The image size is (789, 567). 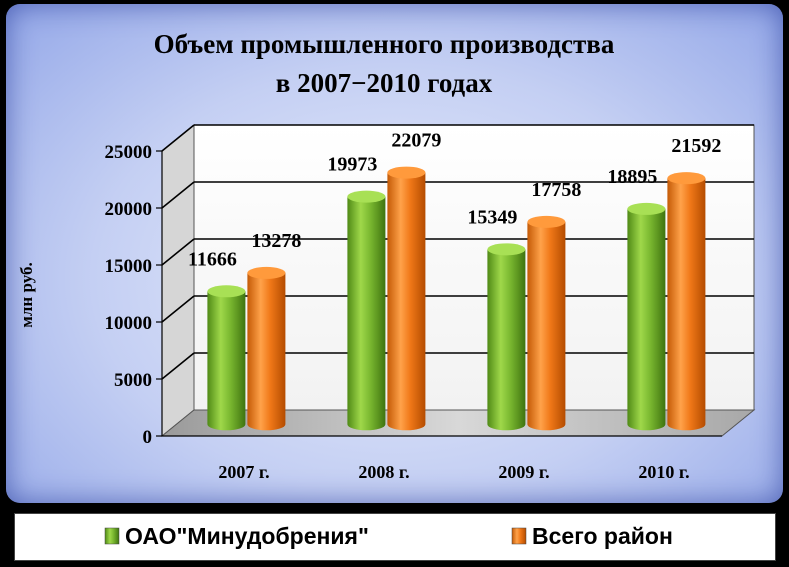 What do you see at coordinates (384, 83) in the screenshot?
I see `chart-title-line2: в 2007−2010 годах` at bounding box center [384, 83].